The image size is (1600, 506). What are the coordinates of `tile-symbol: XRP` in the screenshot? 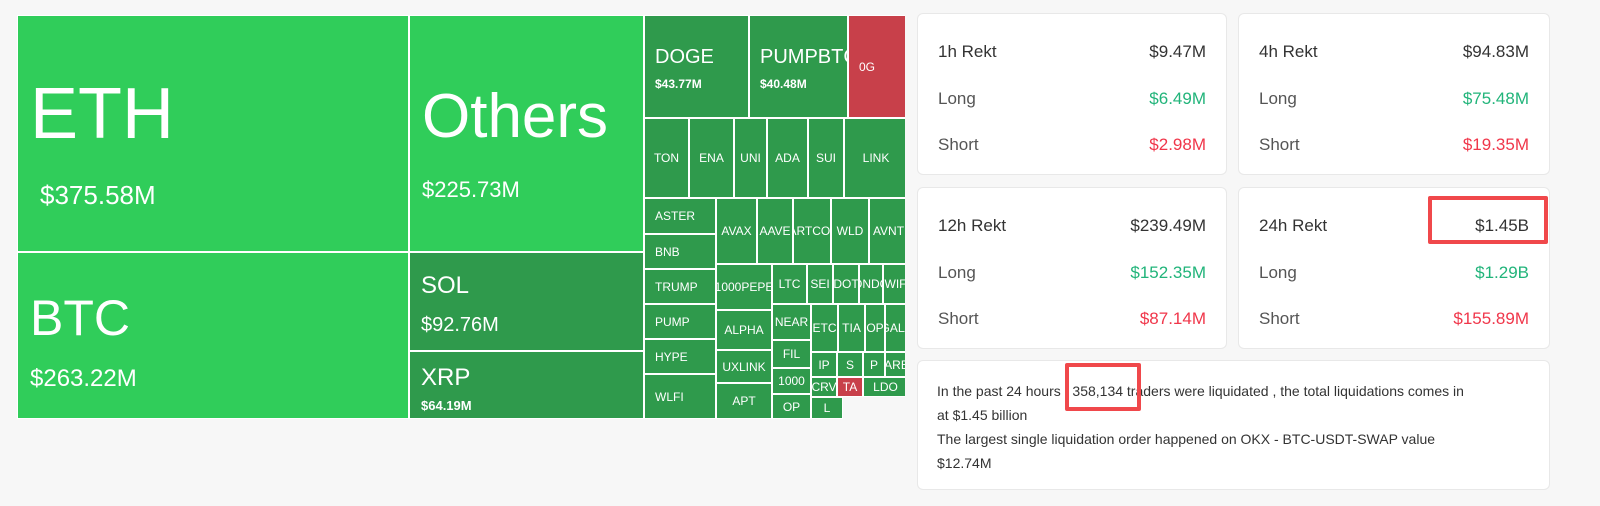 It's located at (446, 377).